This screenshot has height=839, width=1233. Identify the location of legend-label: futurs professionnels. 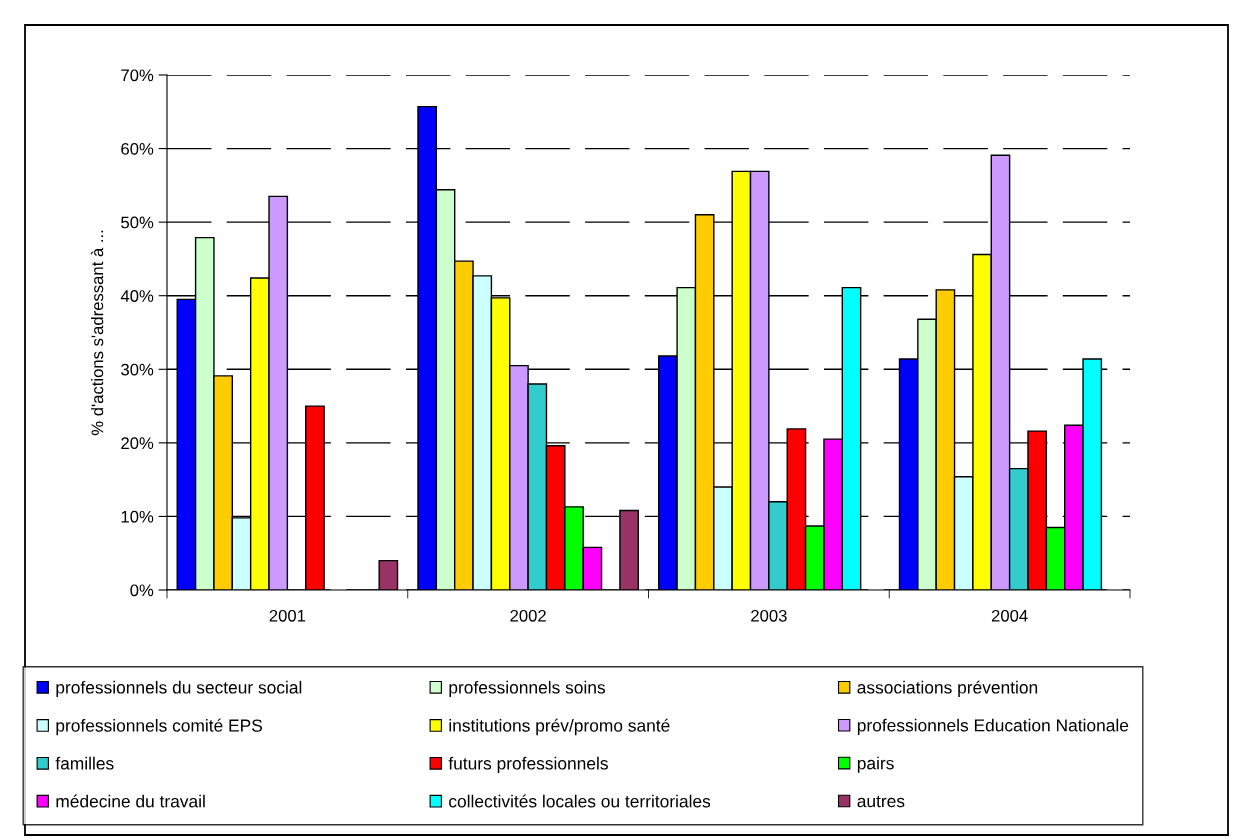
(528, 765).